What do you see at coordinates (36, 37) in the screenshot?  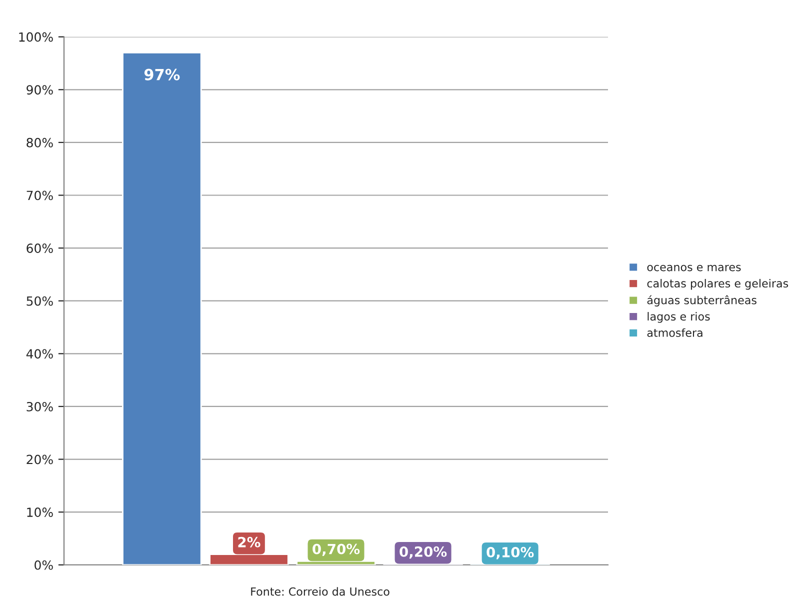 I see `y-tick-label: 100%` at bounding box center [36, 37].